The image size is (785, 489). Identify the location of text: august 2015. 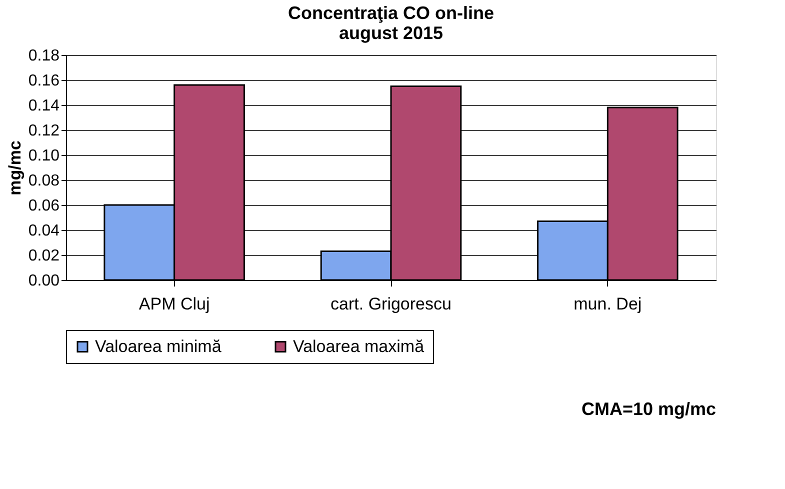
(391, 33).